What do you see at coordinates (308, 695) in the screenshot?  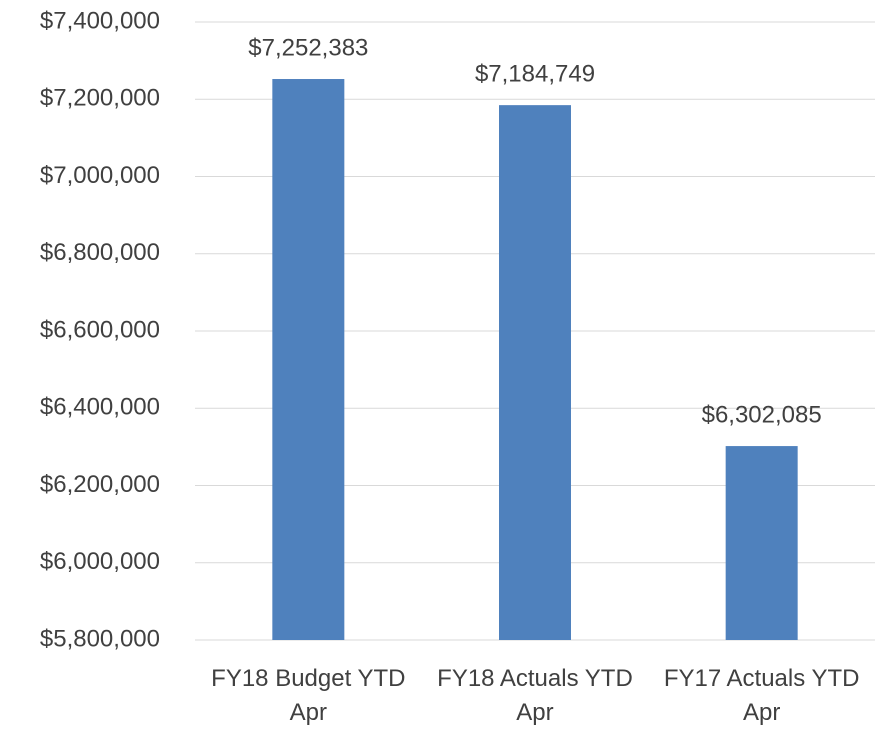 I see `x-tick-label: FY18 Budget YTD Apr` at bounding box center [308, 695].